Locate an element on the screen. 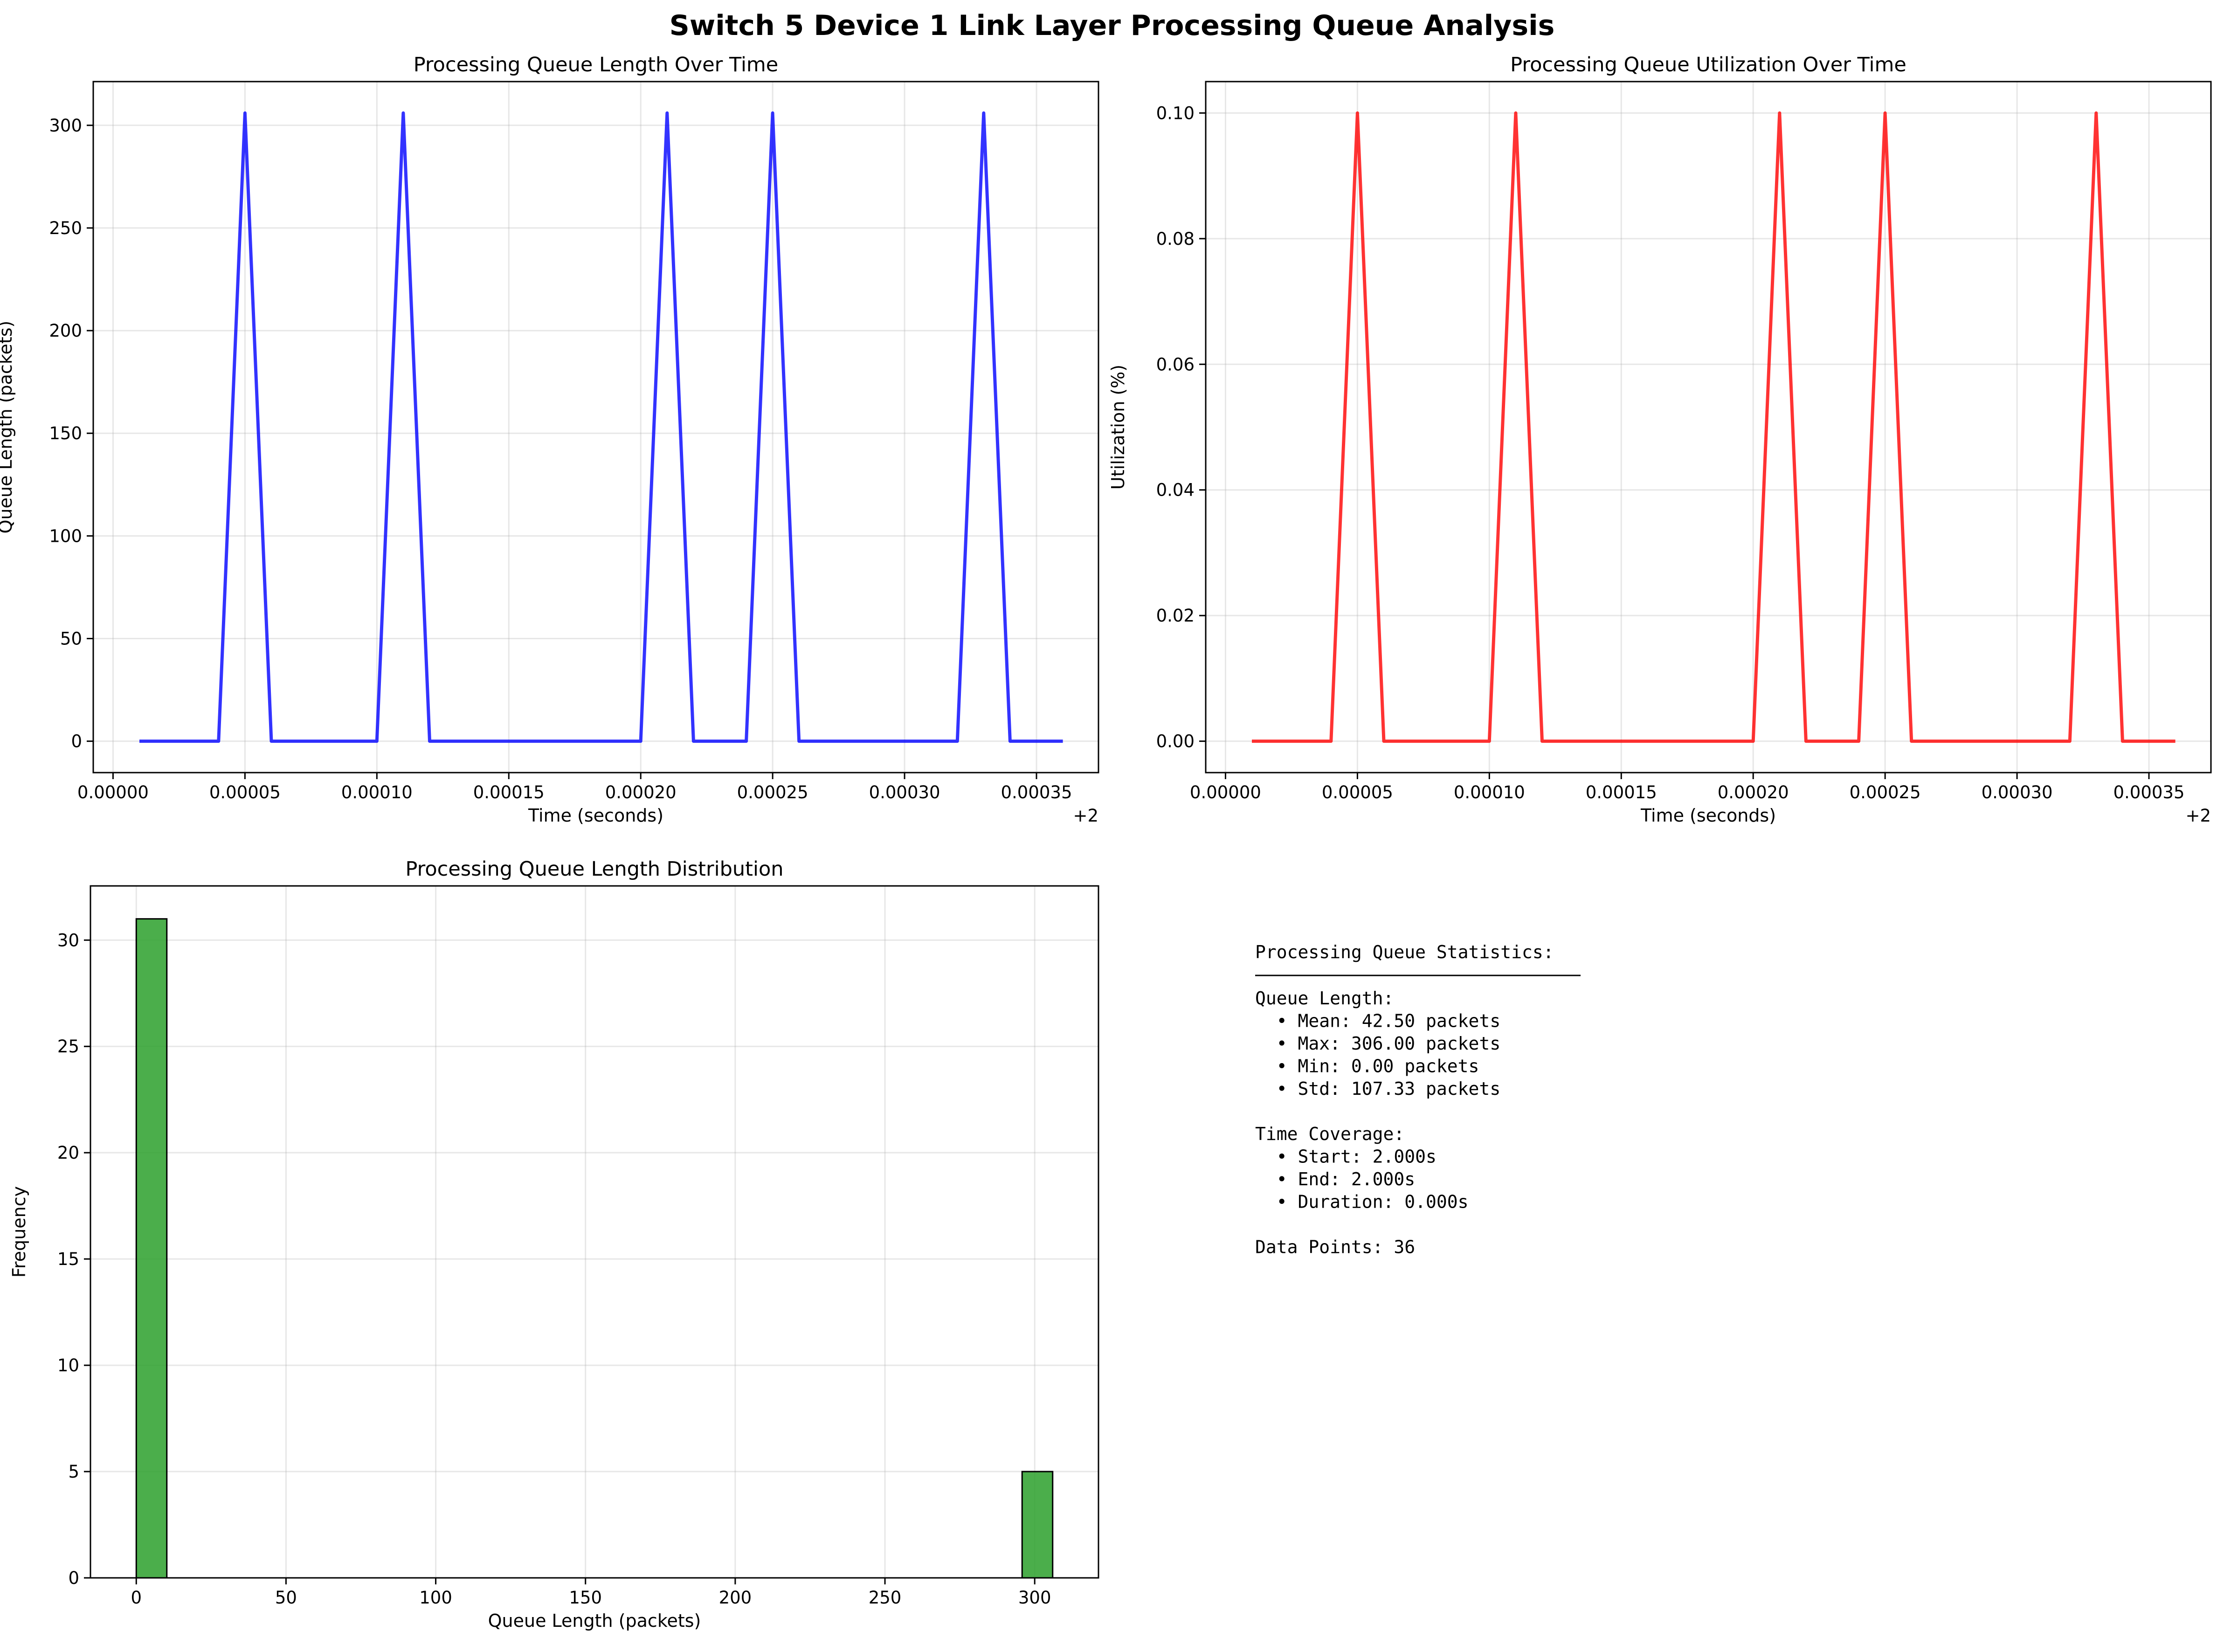 Image resolution: width=2224 pixels, height=1652 pixels. stats-line: • Min: 0.00 packets is located at coordinates (1367, 1066).